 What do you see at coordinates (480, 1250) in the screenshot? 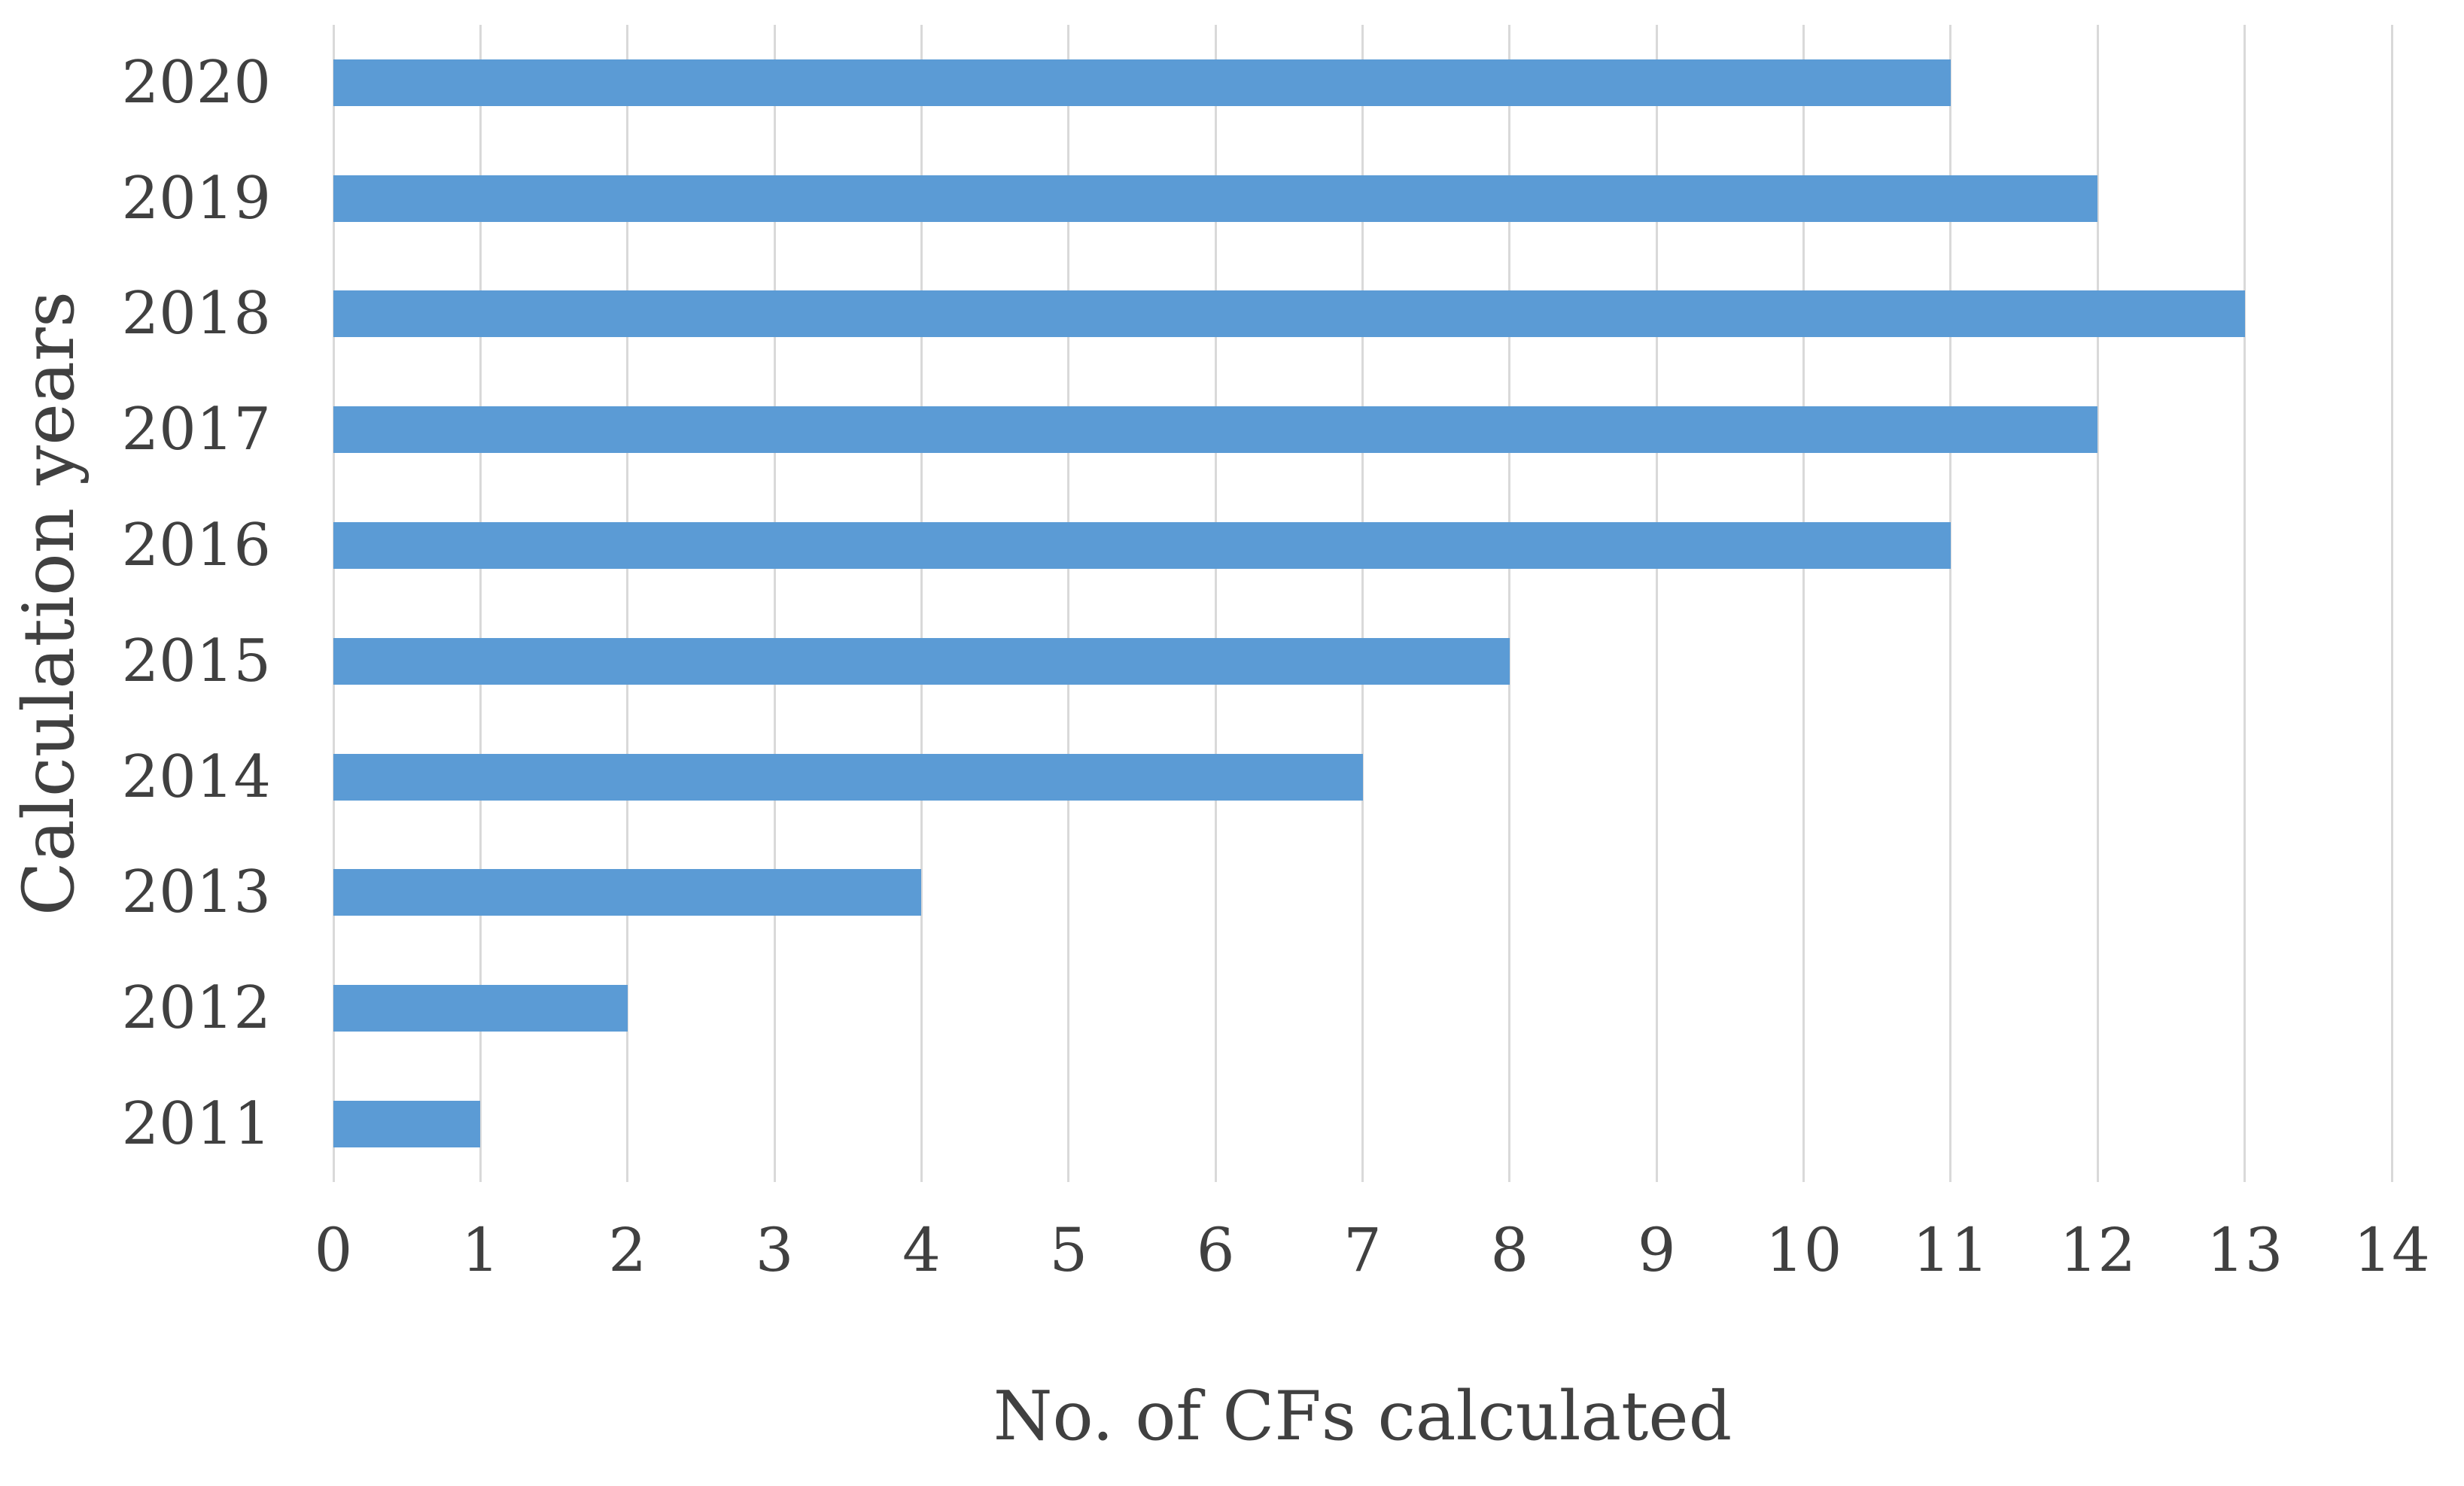
I see `x-tick-label-1: 1` at bounding box center [480, 1250].